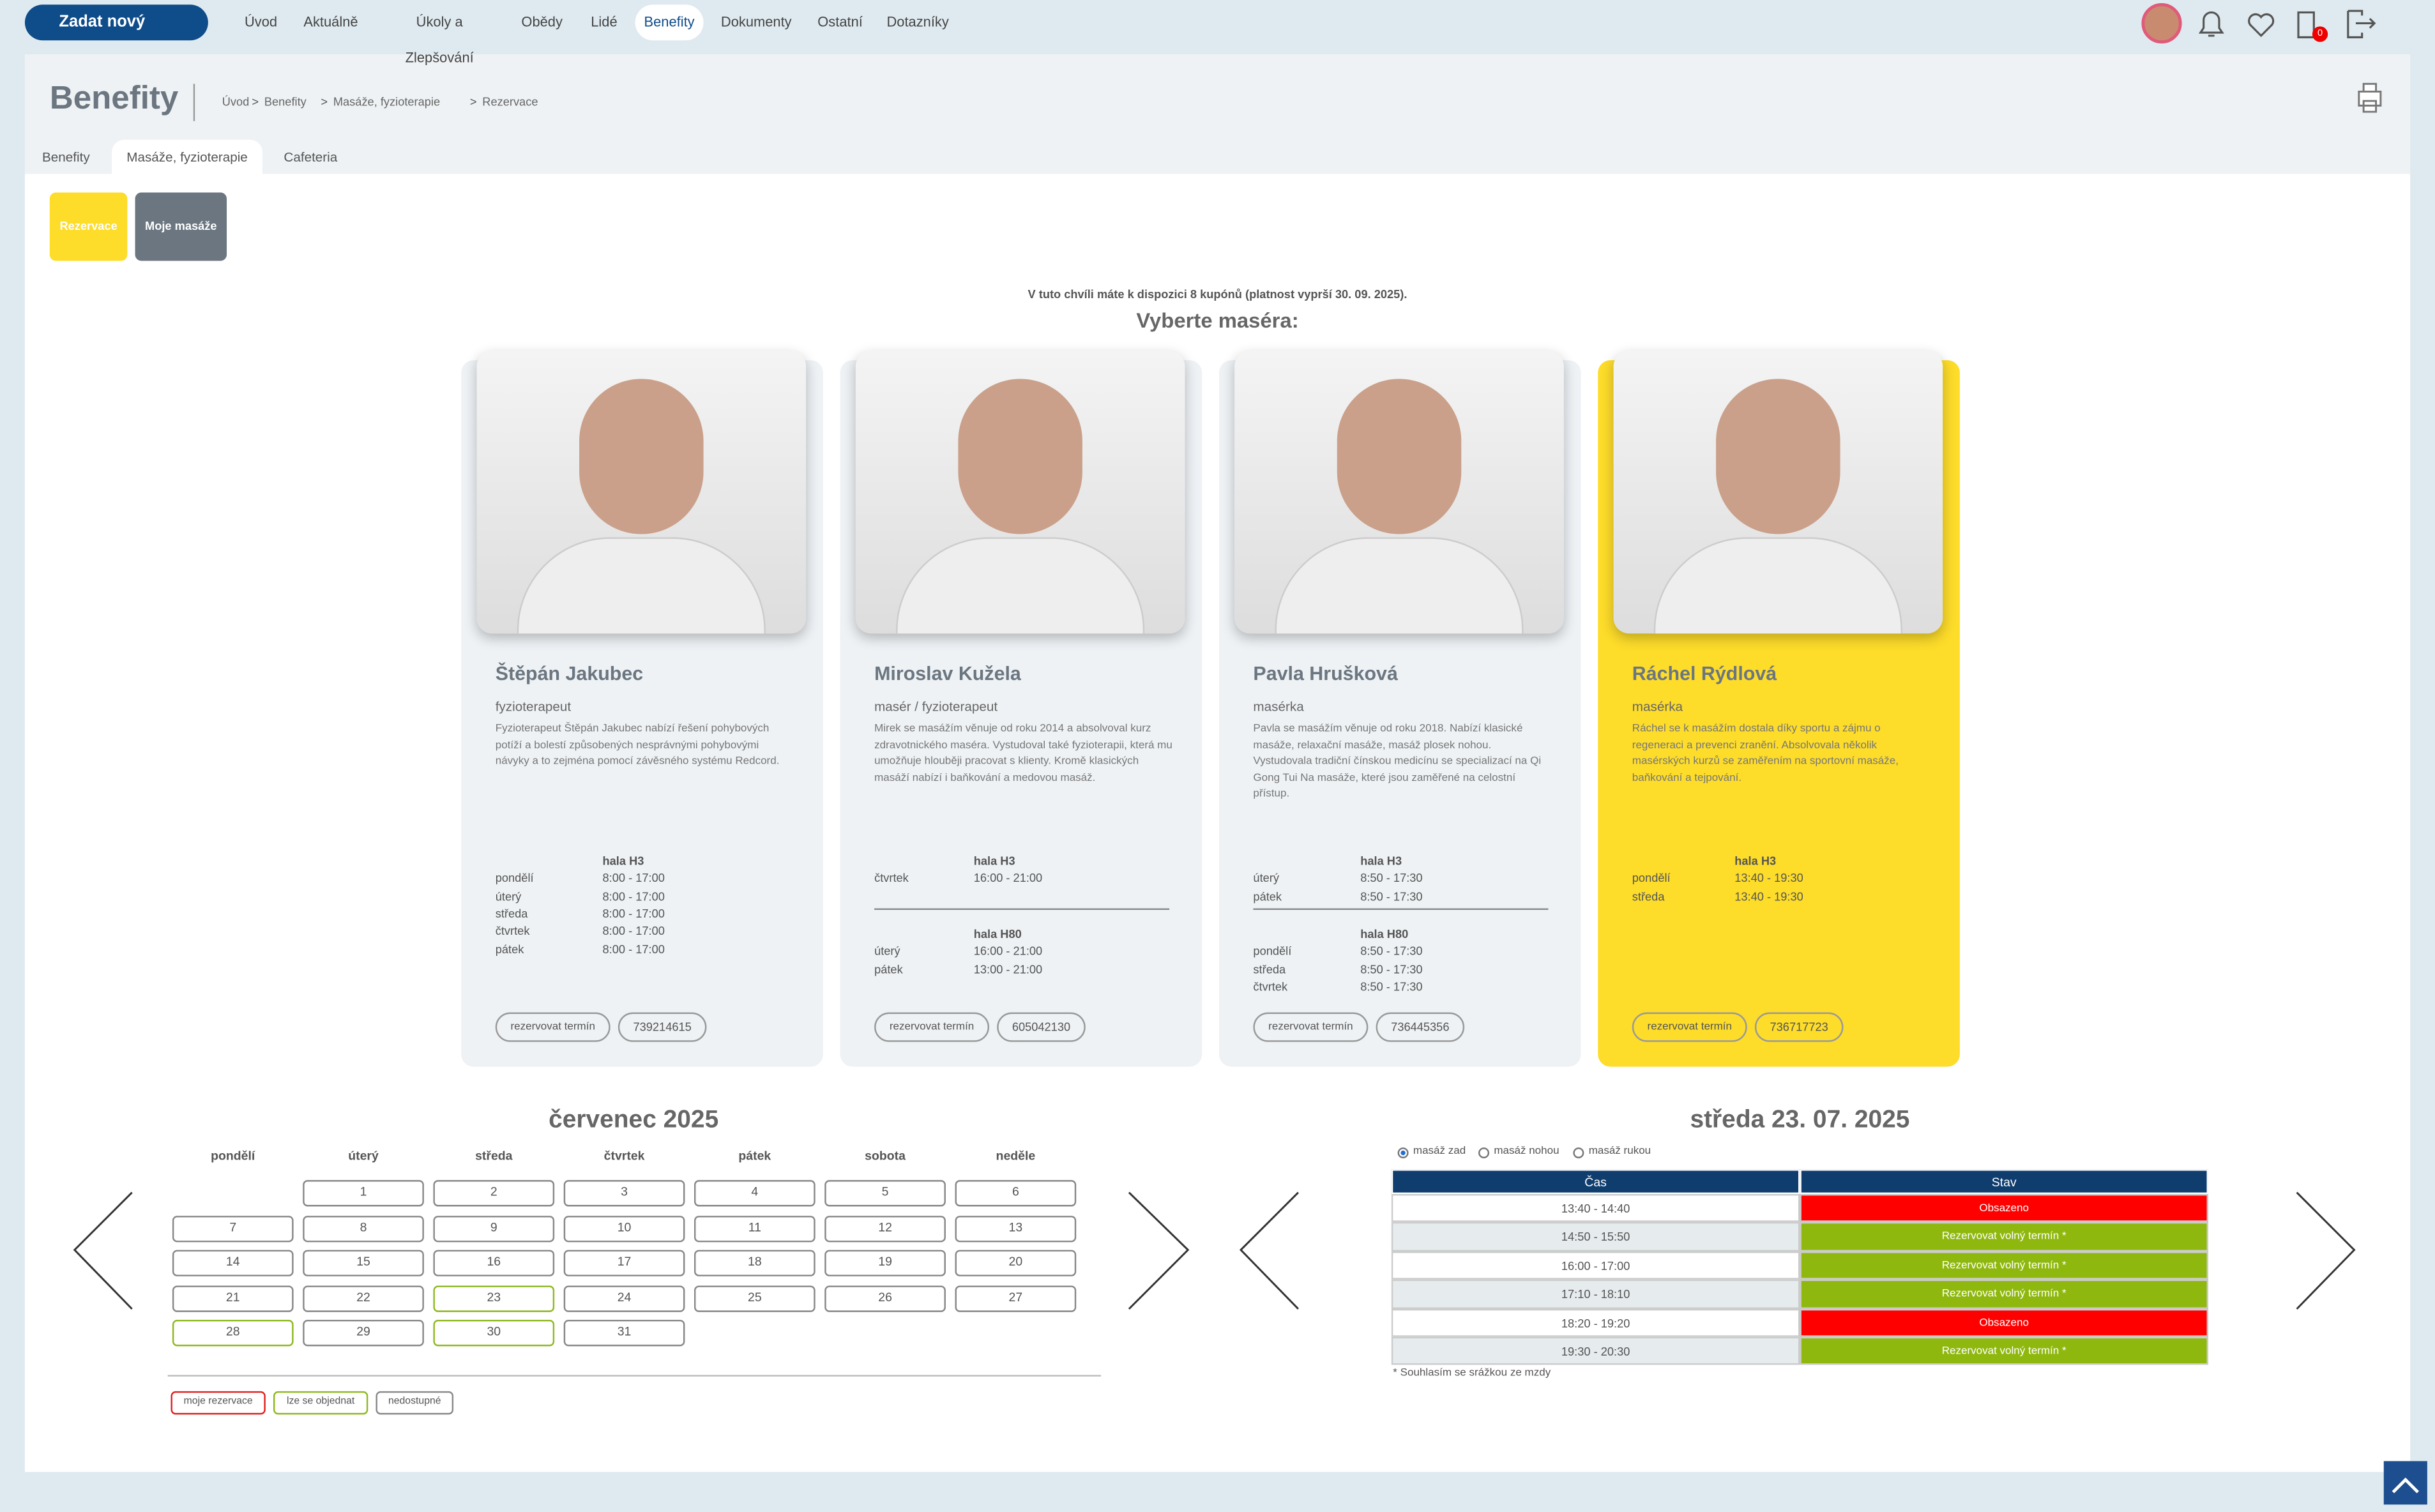 This screenshot has height=1512, width=2435. I want to click on menu-item: Dokumenty, so click(756, 21).